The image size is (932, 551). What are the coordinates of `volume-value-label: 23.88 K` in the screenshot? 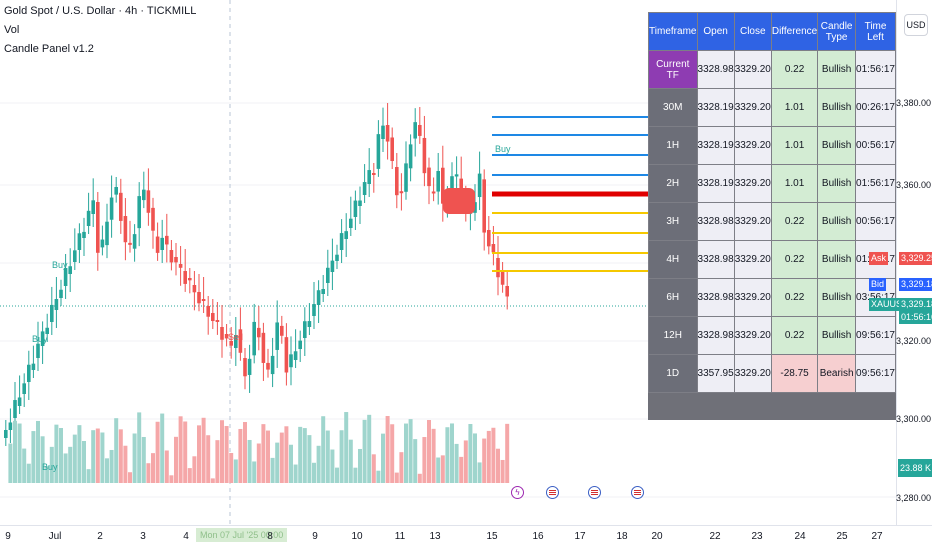 It's located at (915, 468).